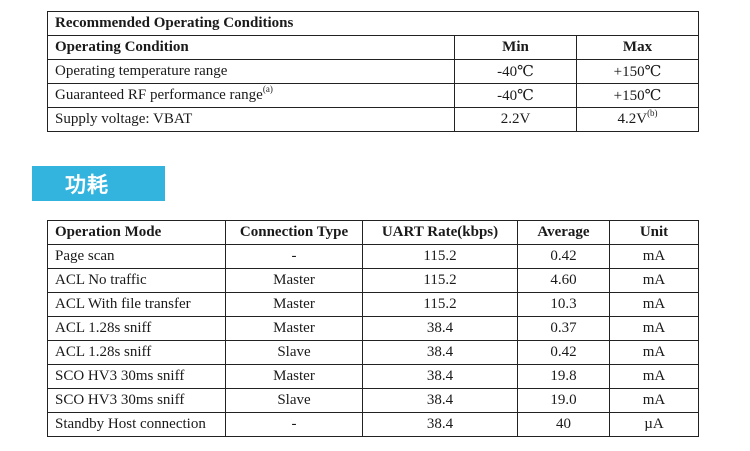 This screenshot has width=750, height=451. I want to click on average-cell: 4.60, so click(563, 280).